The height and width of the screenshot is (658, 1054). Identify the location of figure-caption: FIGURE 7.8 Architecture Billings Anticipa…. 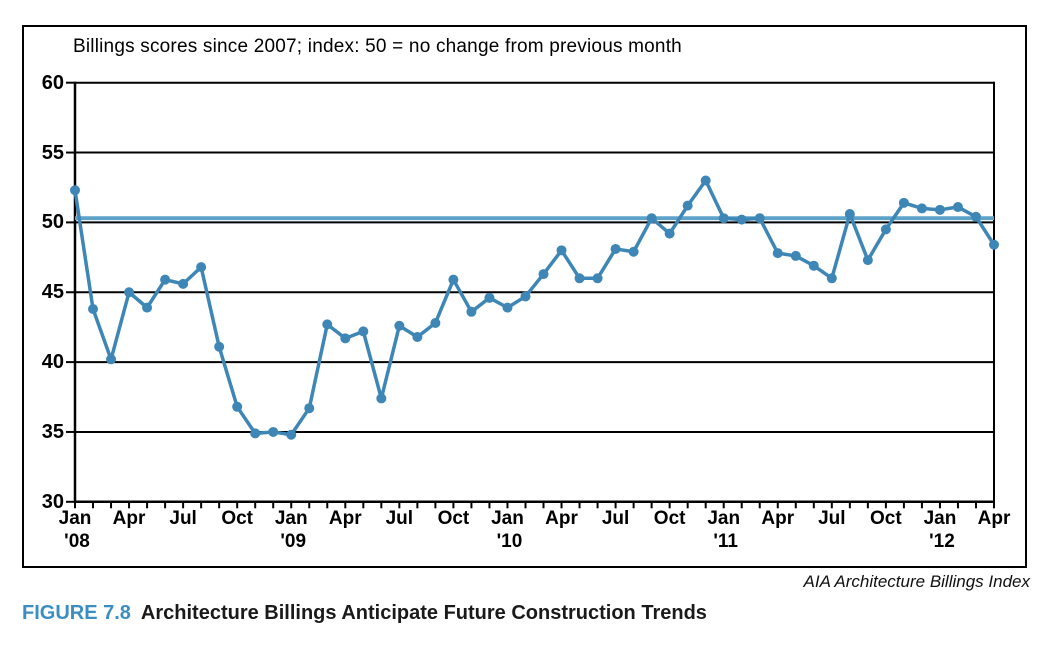
(364, 613).